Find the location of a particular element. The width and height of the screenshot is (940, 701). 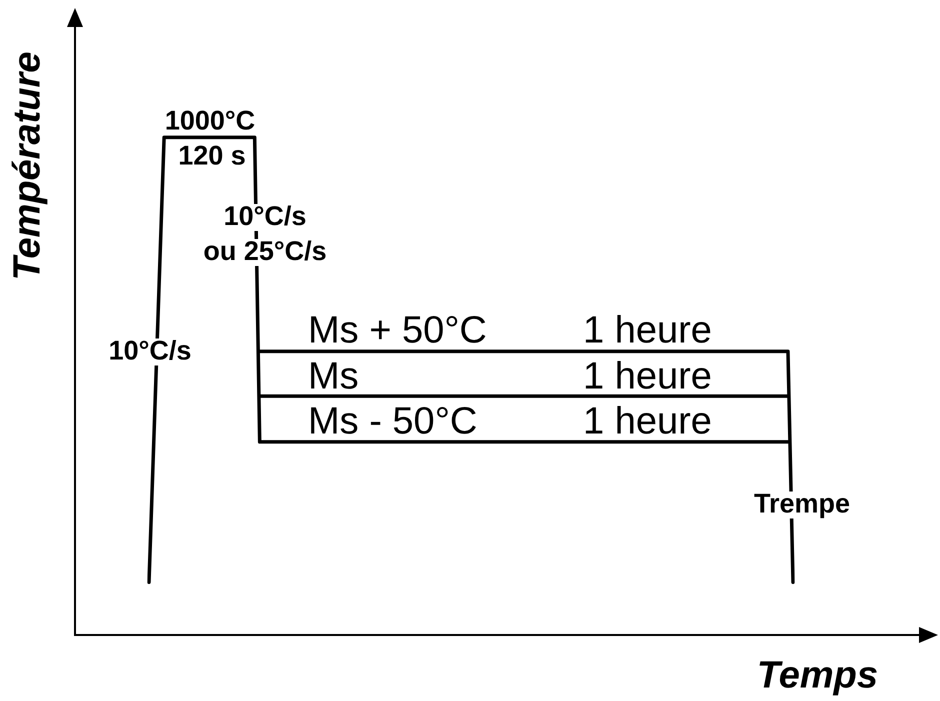

y-axis-title: Température is located at coordinates (27, 166).